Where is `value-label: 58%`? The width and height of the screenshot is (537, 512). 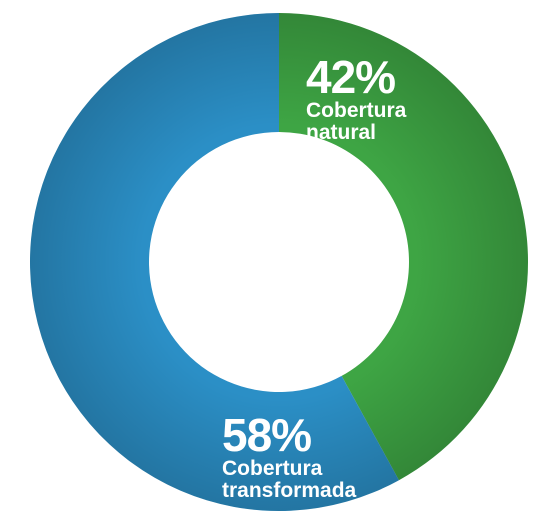
value-label: 58% is located at coordinates (267, 435).